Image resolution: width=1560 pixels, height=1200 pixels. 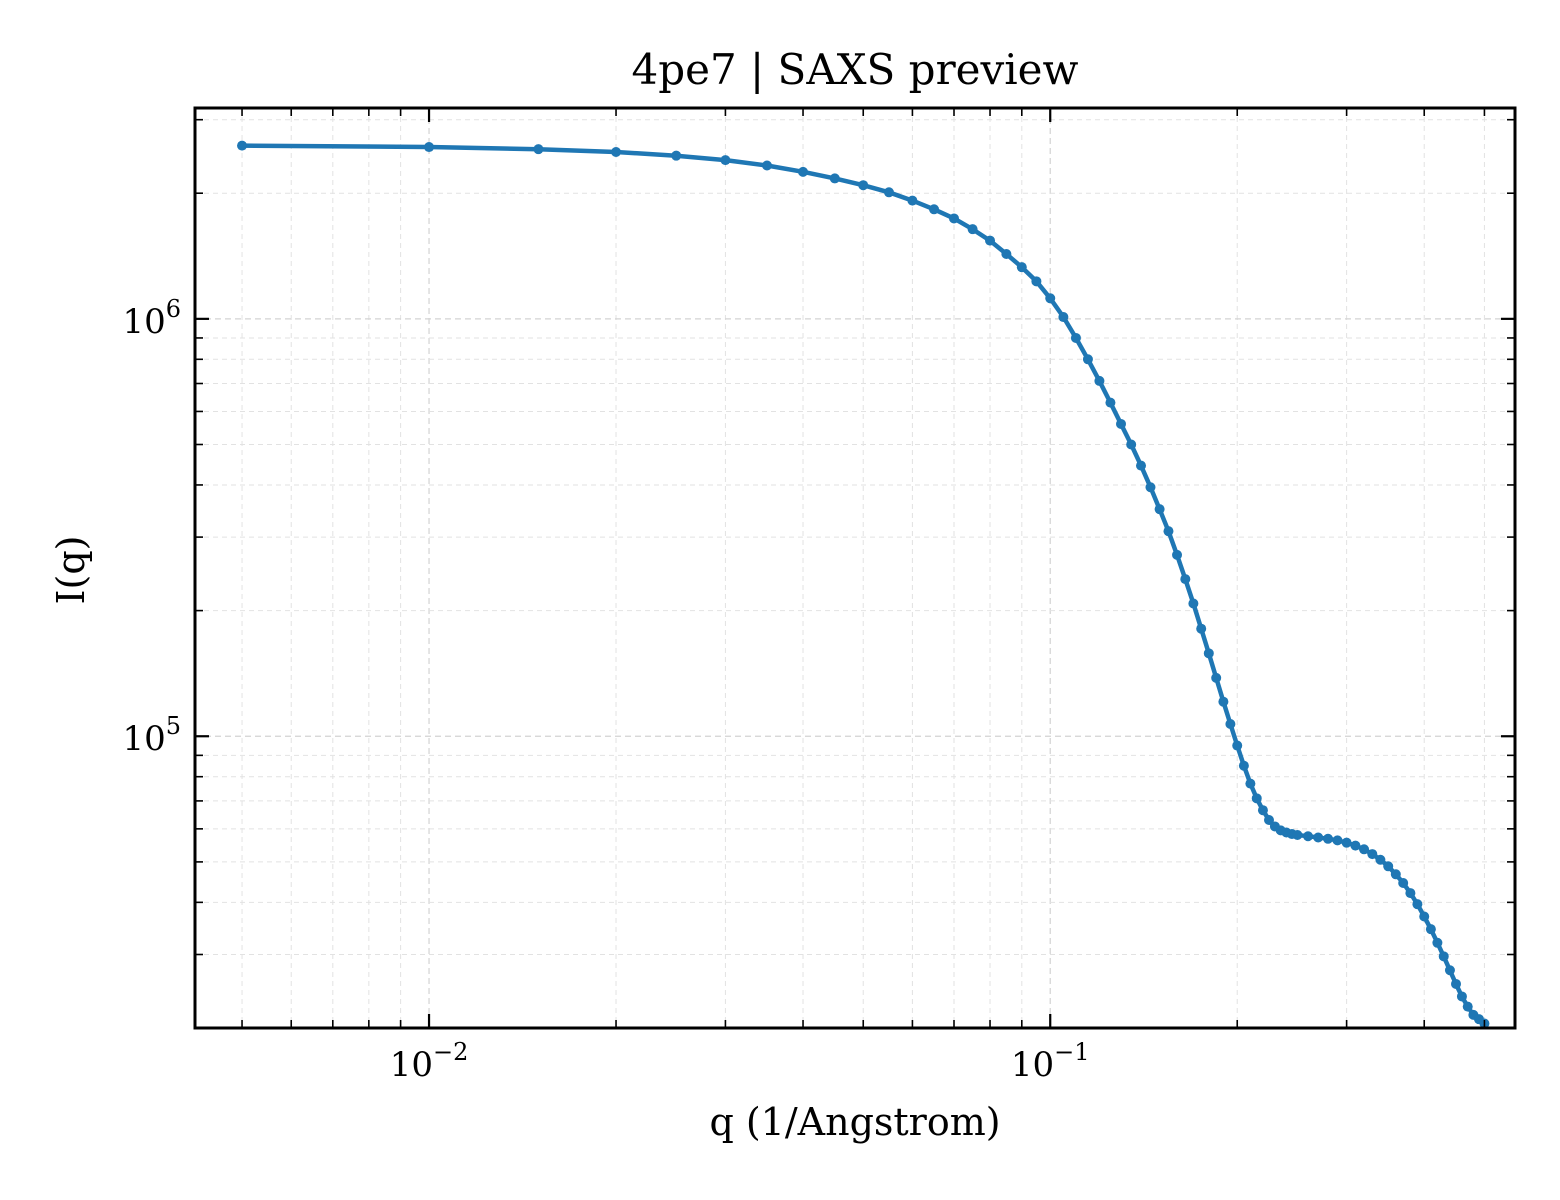 What do you see at coordinates (855, 69) in the screenshot?
I see `chart-title: 4pe7 | SAXS preview` at bounding box center [855, 69].